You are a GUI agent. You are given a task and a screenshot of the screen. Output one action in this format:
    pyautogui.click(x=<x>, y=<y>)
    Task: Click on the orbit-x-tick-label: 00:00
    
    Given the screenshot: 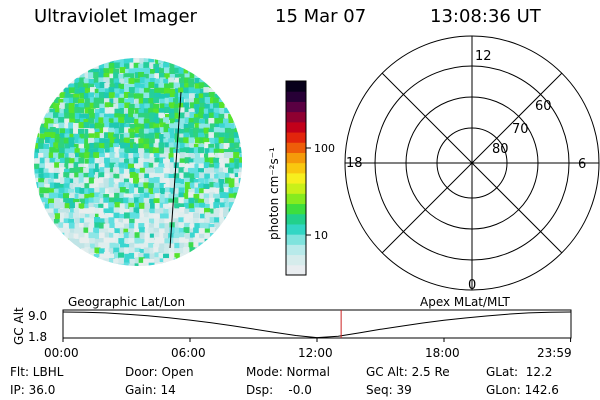 What is the action you would take?
    pyautogui.click(x=61, y=353)
    